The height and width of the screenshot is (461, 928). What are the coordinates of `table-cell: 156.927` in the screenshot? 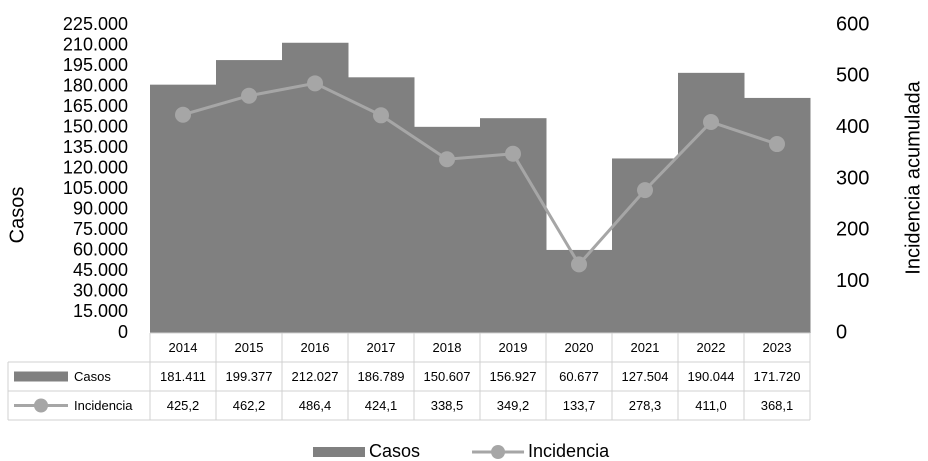 It's located at (513, 376).